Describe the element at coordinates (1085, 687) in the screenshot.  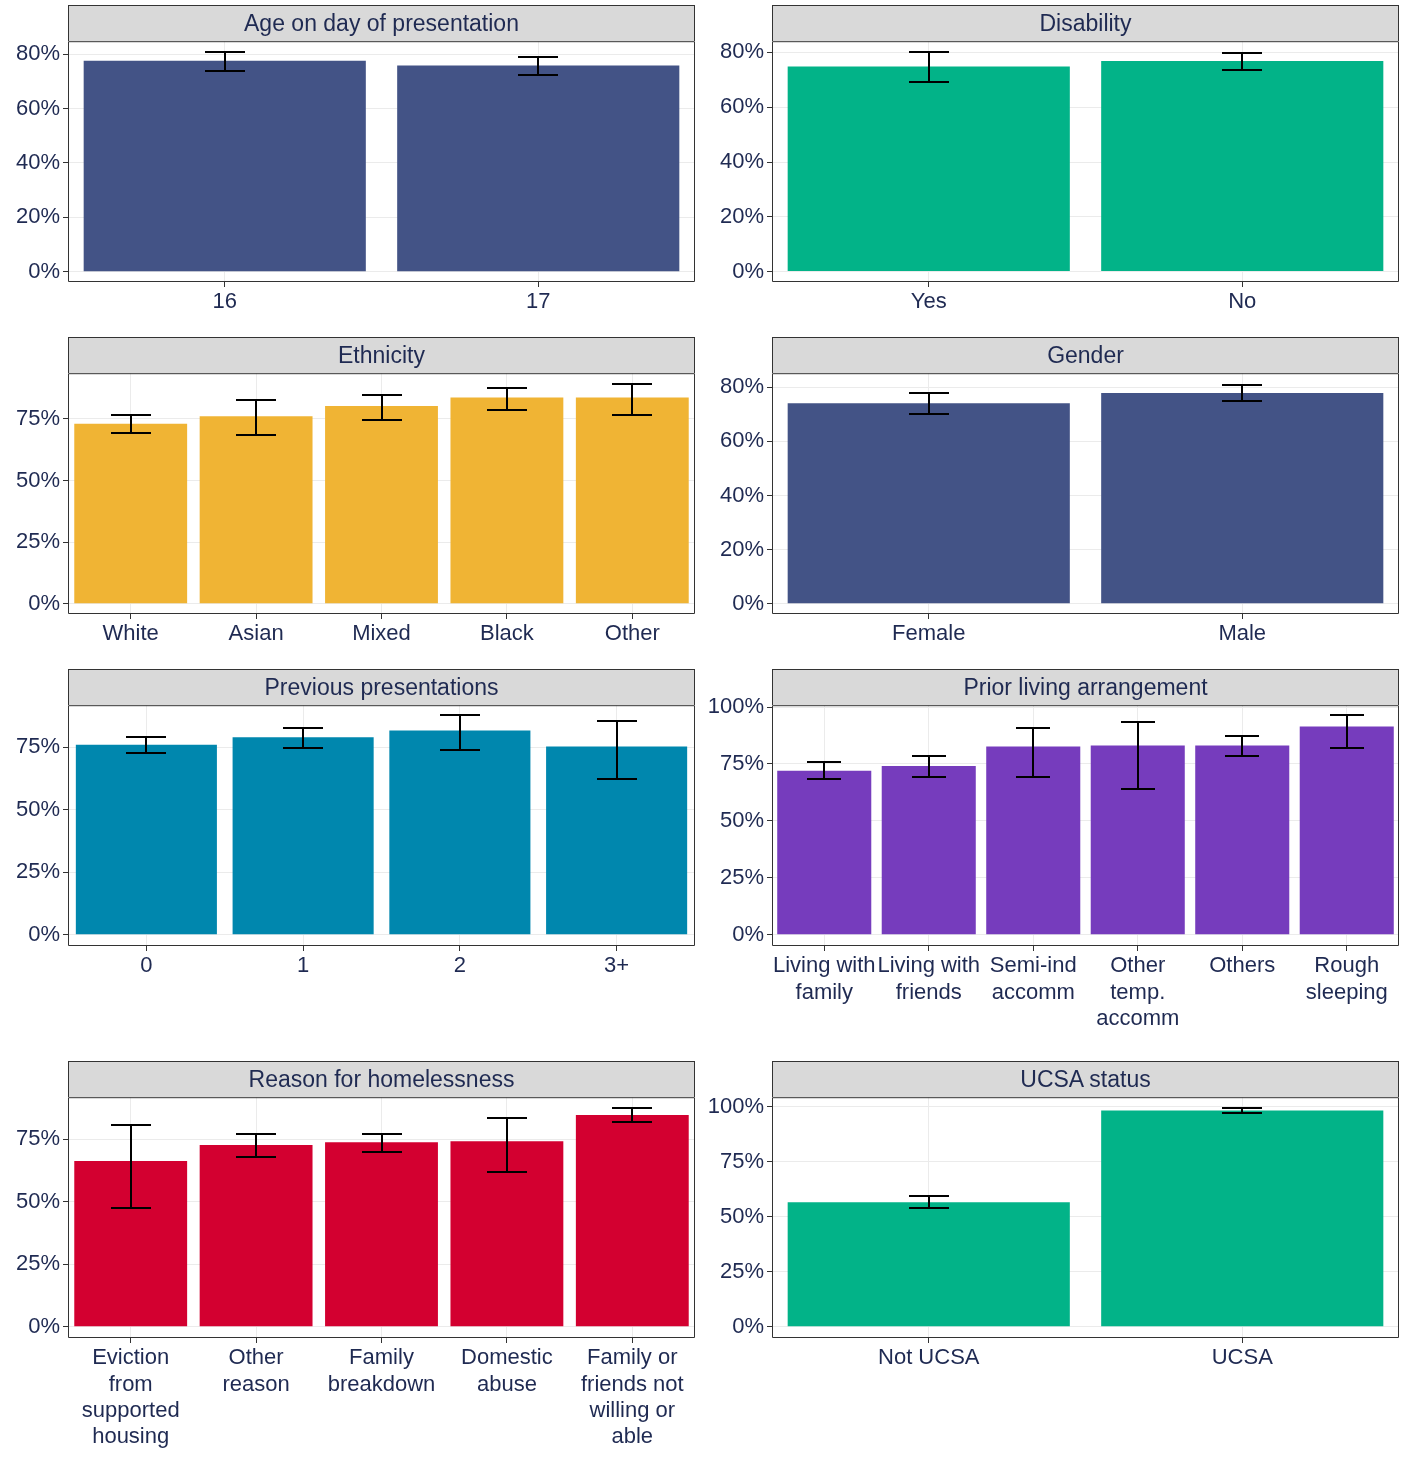
I see `chart-title: Prior living arrangement` at that location.